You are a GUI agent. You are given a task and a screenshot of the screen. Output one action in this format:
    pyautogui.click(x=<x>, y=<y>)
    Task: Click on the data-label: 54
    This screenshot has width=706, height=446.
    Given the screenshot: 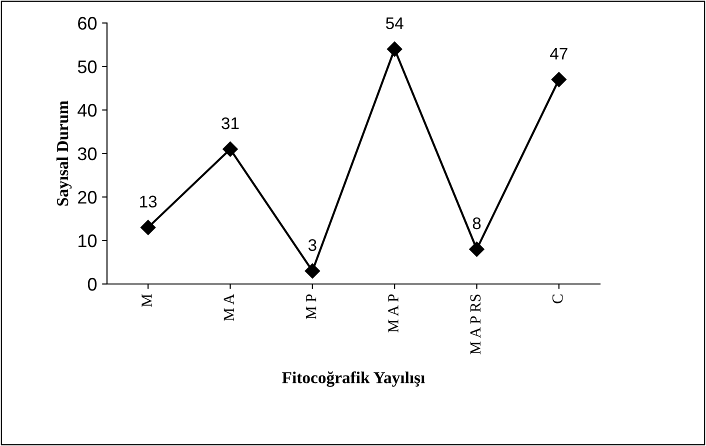 What is the action you would take?
    pyautogui.click(x=395, y=24)
    